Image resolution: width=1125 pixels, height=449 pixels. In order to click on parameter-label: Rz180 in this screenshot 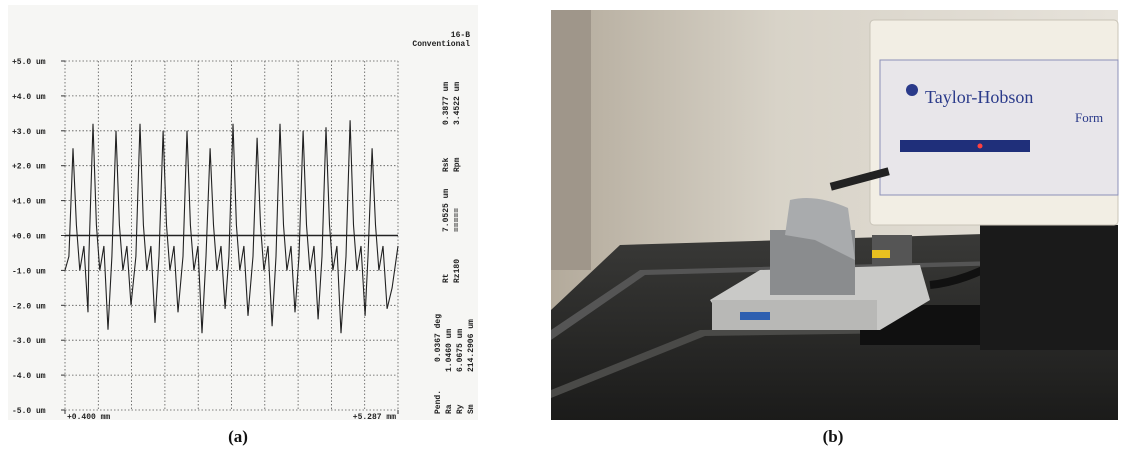, I will do `click(457, 271)`.